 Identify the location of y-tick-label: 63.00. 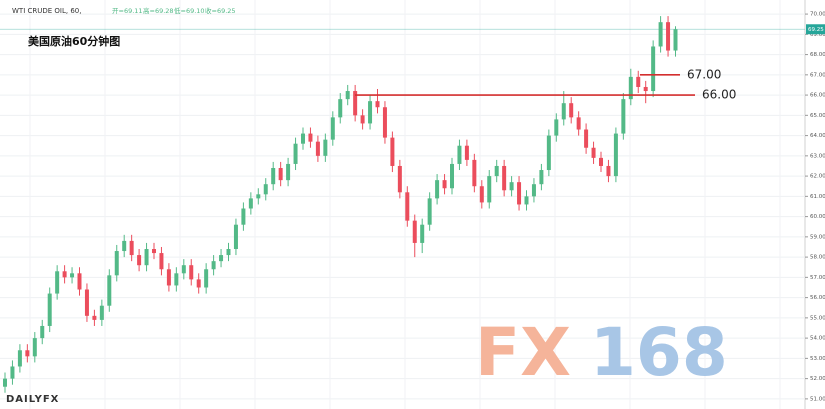
(817, 156).